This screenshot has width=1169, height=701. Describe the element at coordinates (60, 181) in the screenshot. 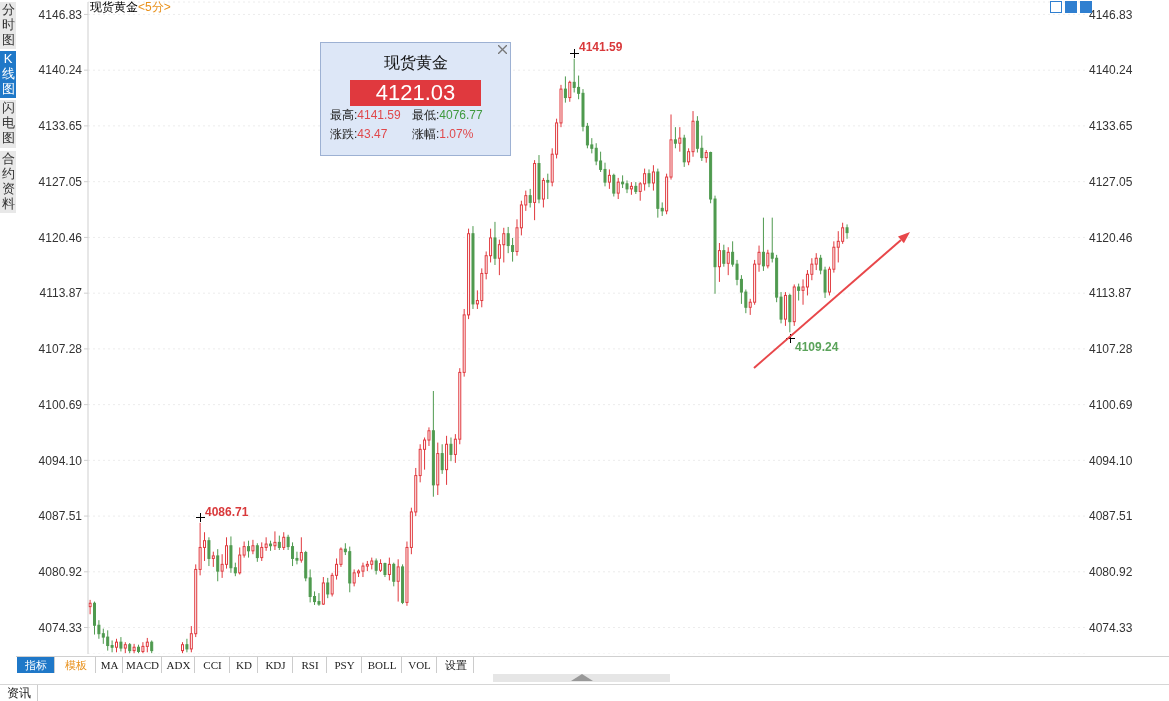

I see `y-tick-label: 4127.05` at that location.